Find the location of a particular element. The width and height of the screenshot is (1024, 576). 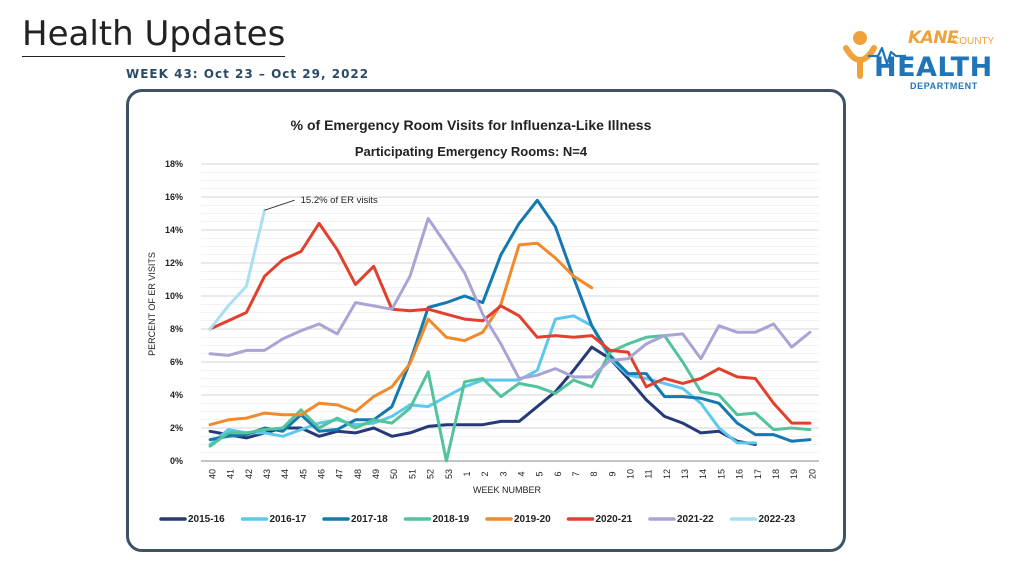

x-tick-label: 13 is located at coordinates (685, 474).